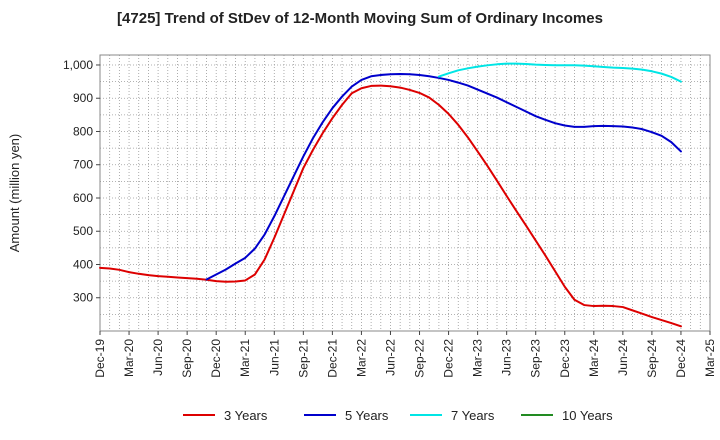 Image resolution: width=720 pixels, height=440 pixels. I want to click on legend-label-10-years: 10 Years, so click(587, 415).